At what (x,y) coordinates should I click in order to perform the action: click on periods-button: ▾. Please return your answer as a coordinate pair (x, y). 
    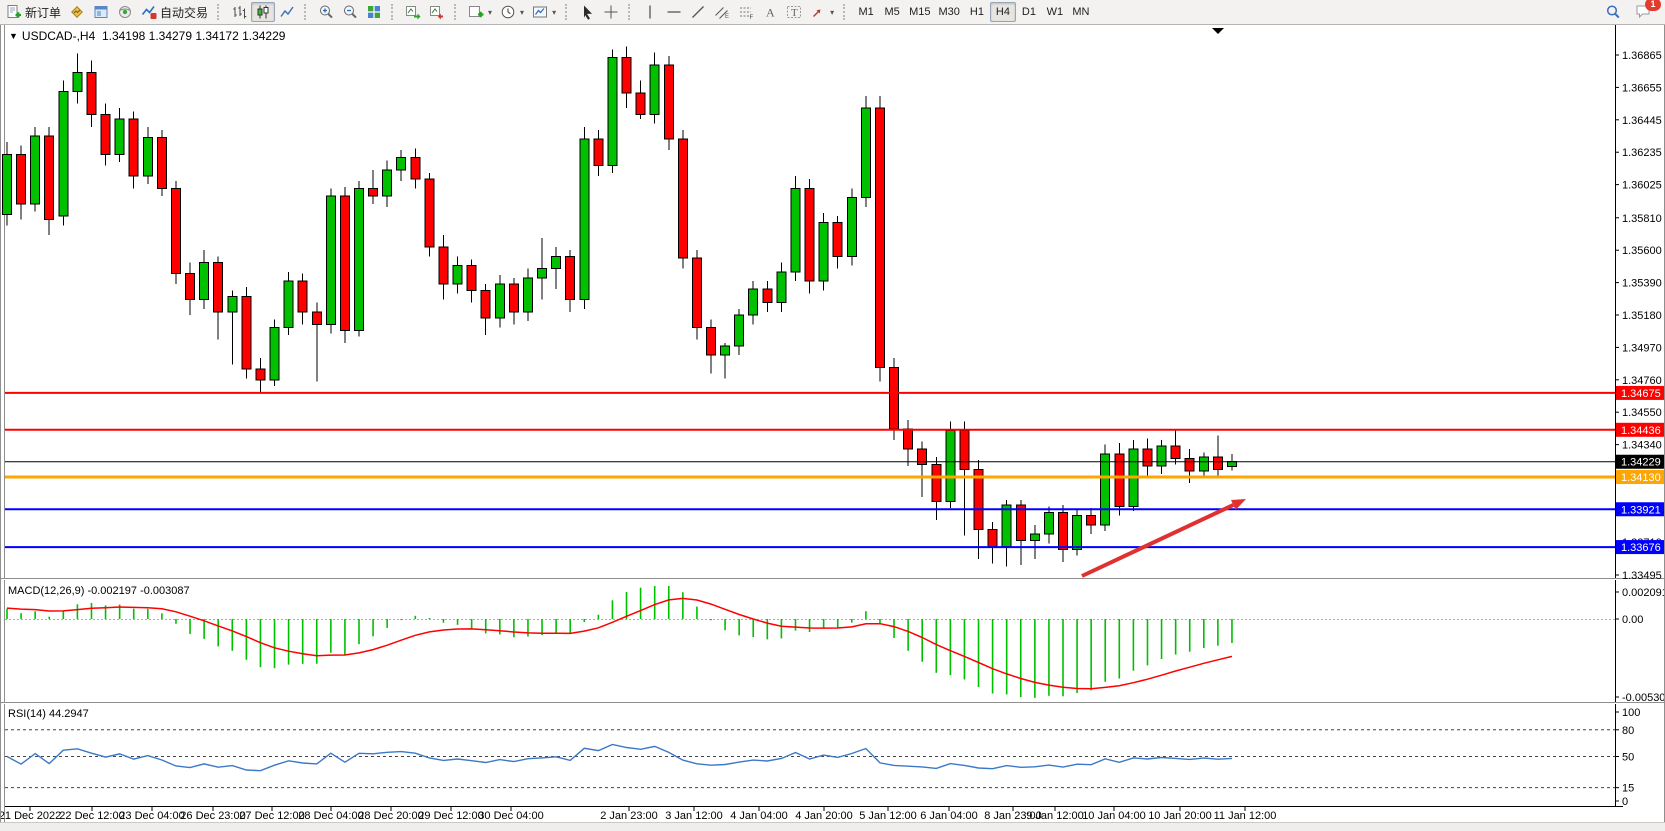
    Looking at the image, I should click on (512, 12).